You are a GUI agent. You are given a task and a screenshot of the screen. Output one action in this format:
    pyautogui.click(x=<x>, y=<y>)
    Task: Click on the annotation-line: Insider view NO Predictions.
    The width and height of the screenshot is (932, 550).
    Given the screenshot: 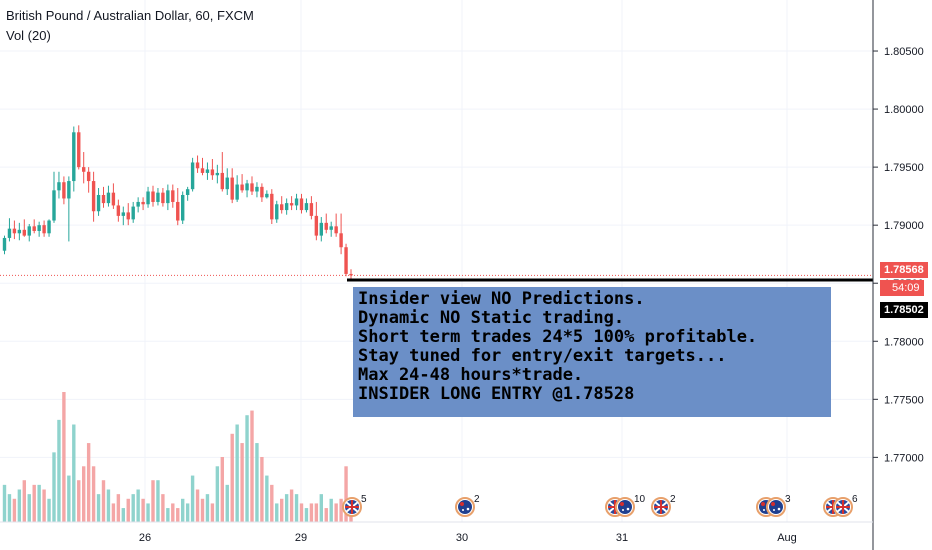 What is the action you would take?
    pyautogui.click(x=501, y=299)
    